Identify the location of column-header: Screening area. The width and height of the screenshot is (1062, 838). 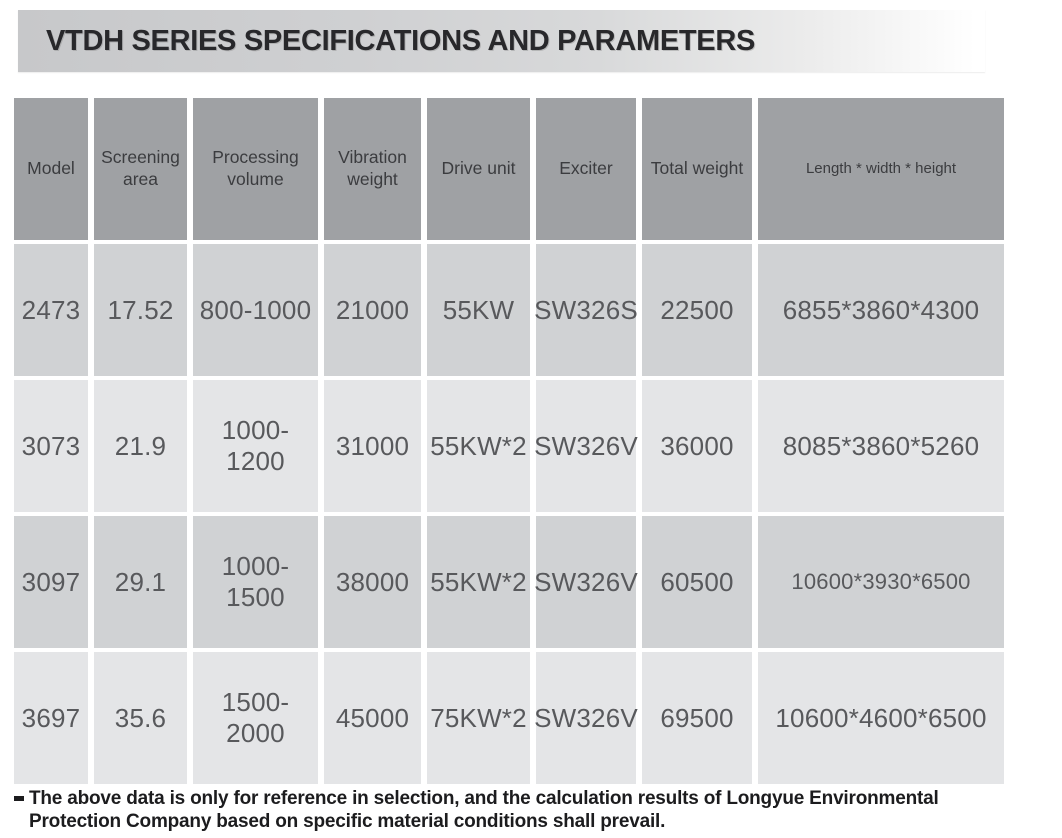
(140, 169).